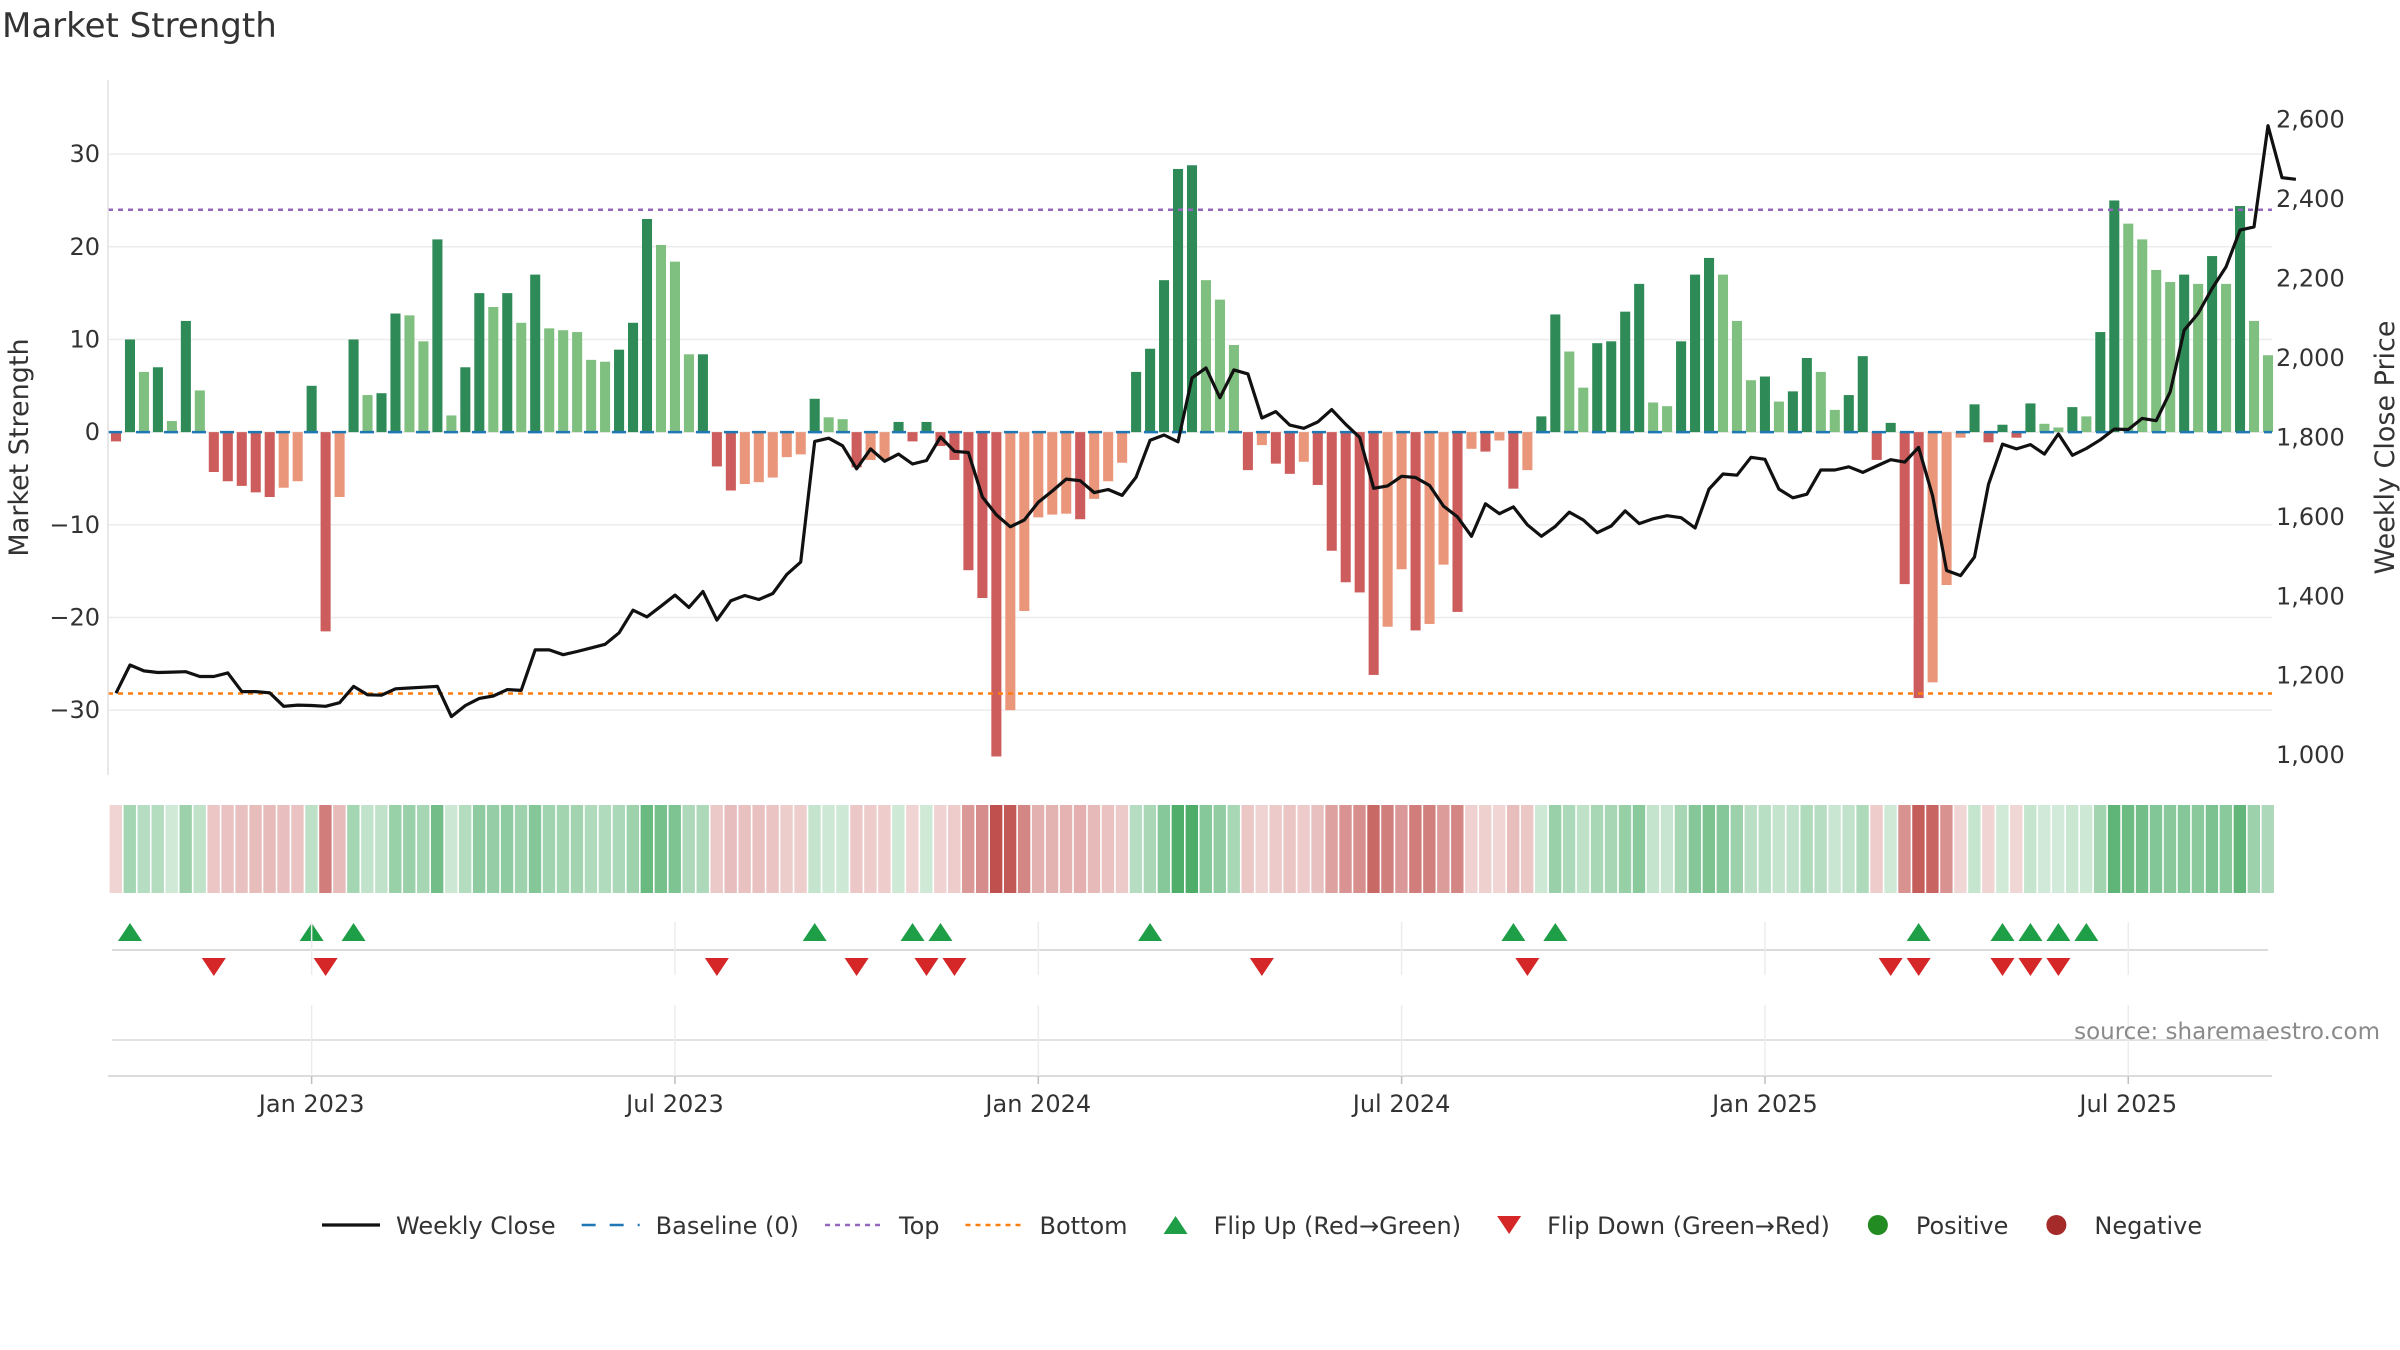 The width and height of the screenshot is (2400, 1350). What do you see at coordinates (1877, 1225) in the screenshot?
I see `legend-swatch-circle` at bounding box center [1877, 1225].